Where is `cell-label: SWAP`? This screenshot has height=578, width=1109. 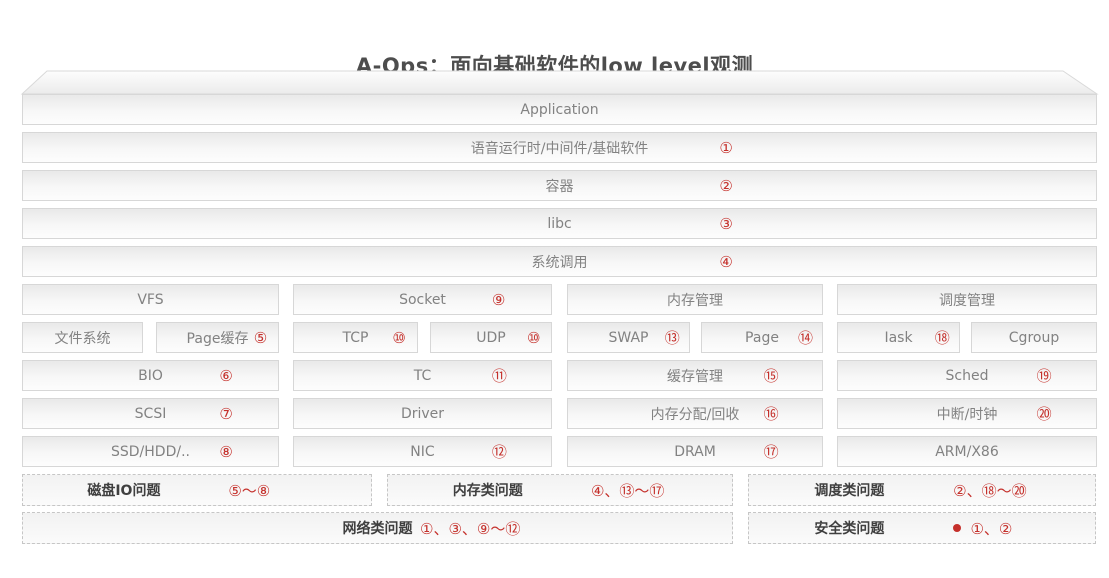 cell-label: SWAP is located at coordinates (628, 337).